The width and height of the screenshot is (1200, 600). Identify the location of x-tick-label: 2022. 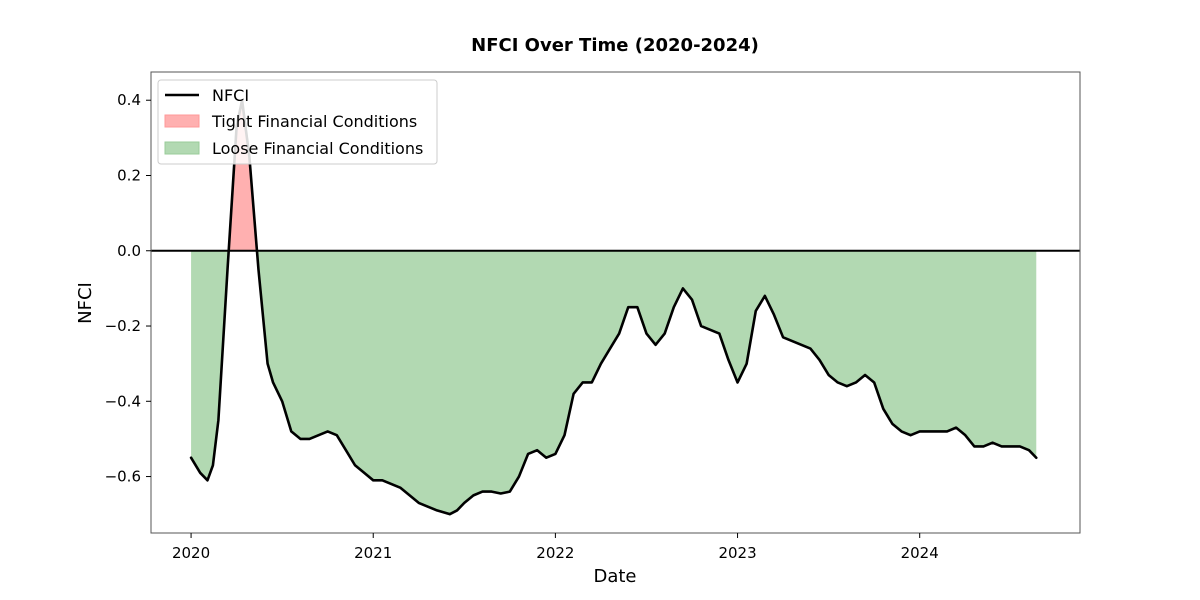
(555, 553).